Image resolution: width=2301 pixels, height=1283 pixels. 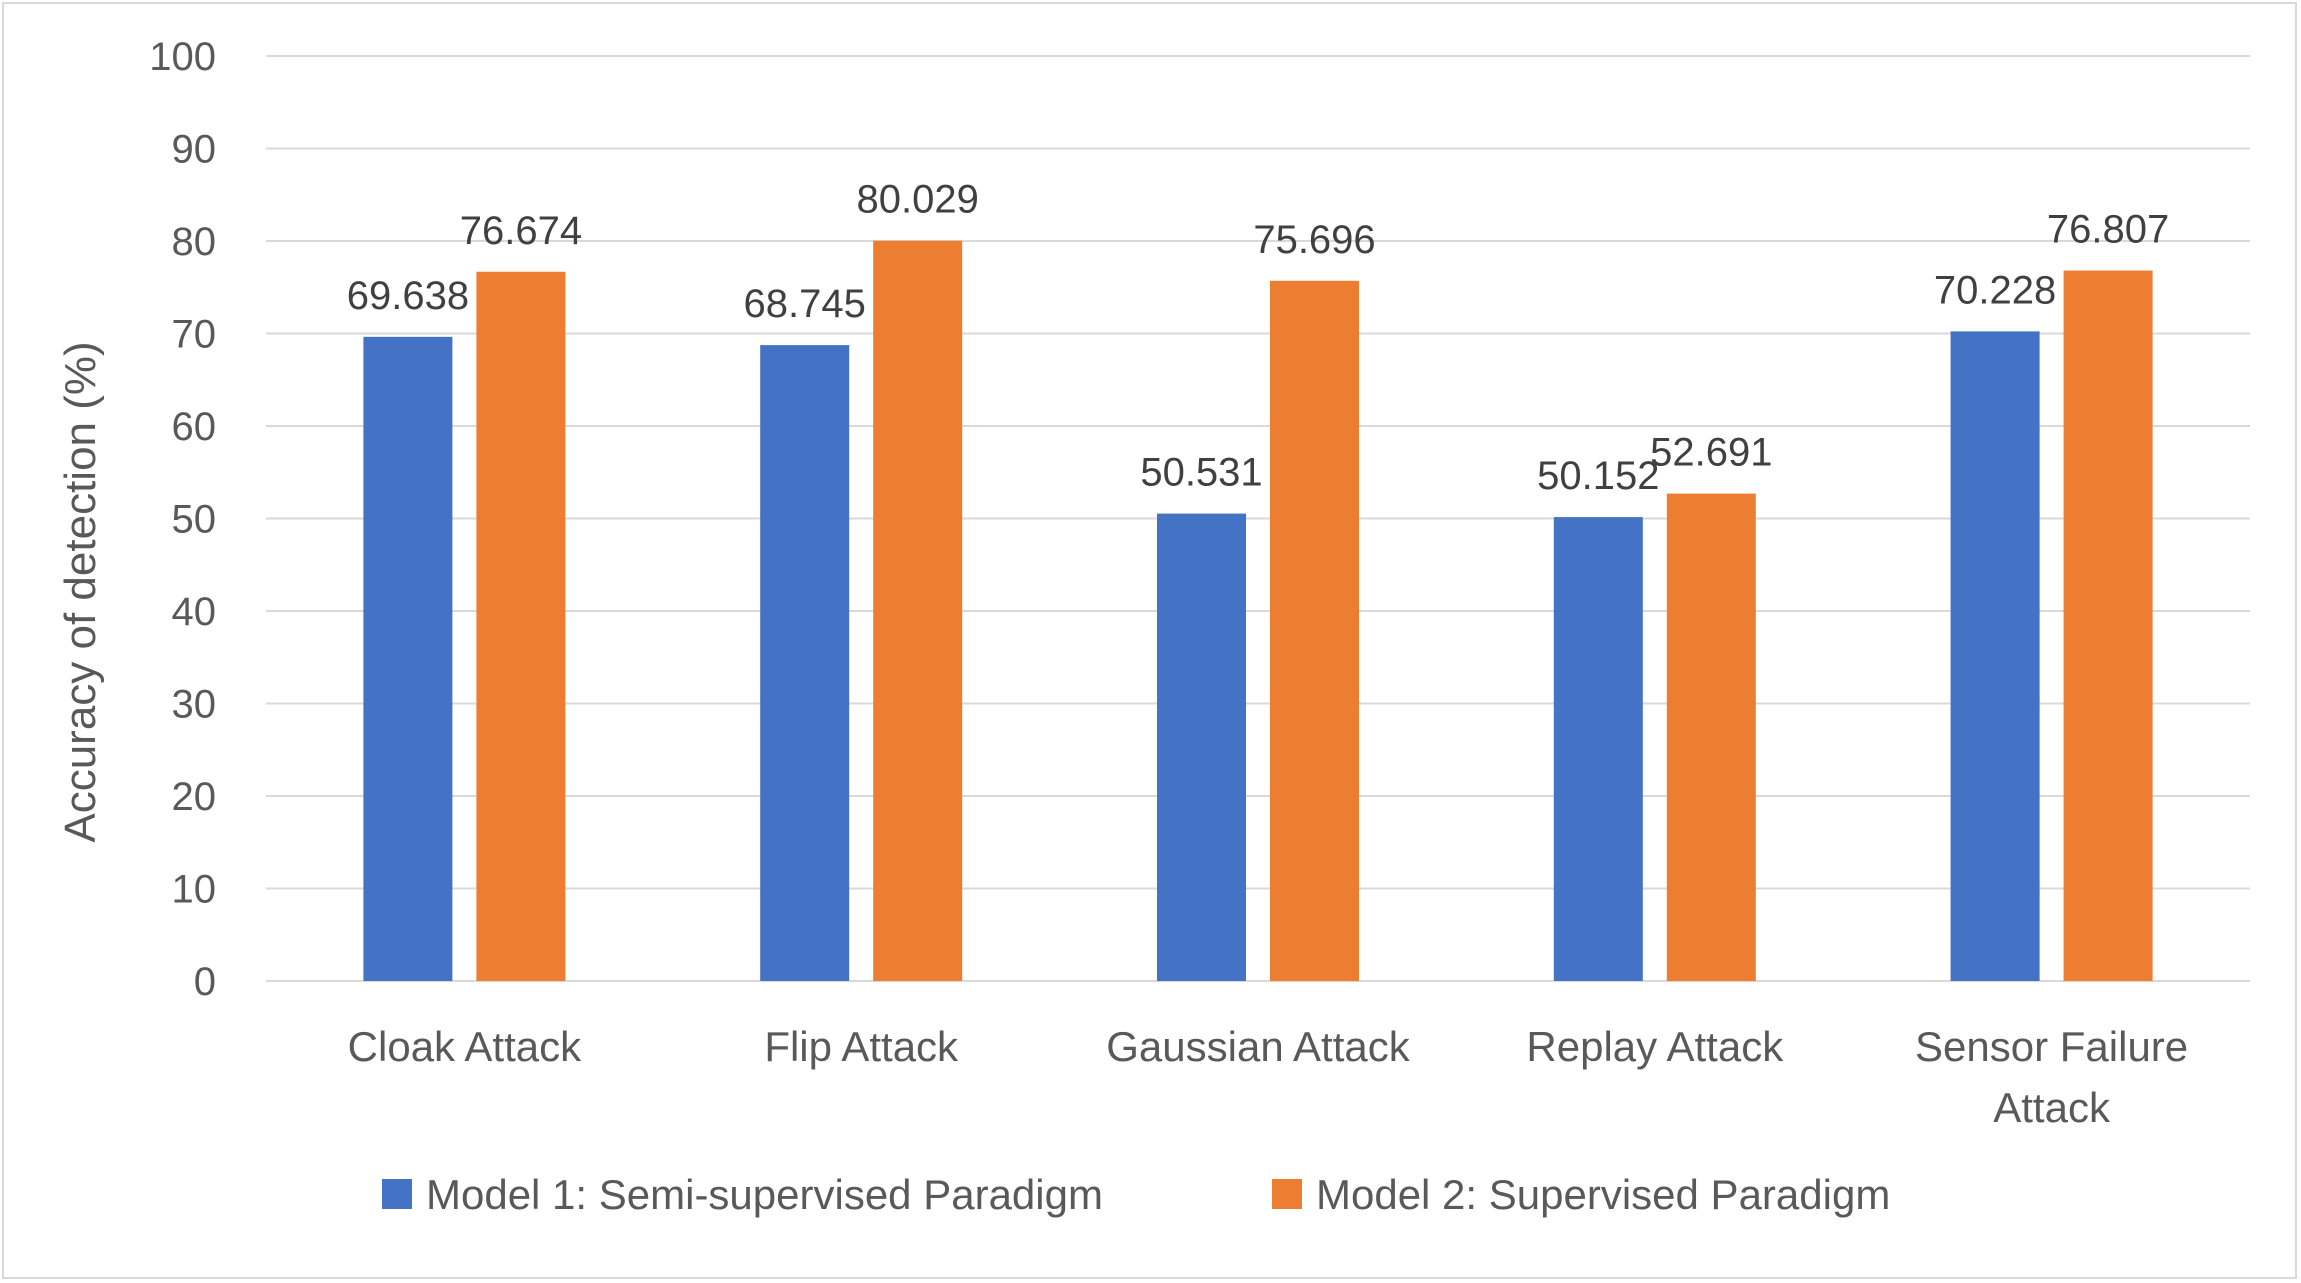 What do you see at coordinates (1258, 1046) in the screenshot?
I see `x-tick-label: Gaussian Attack` at bounding box center [1258, 1046].